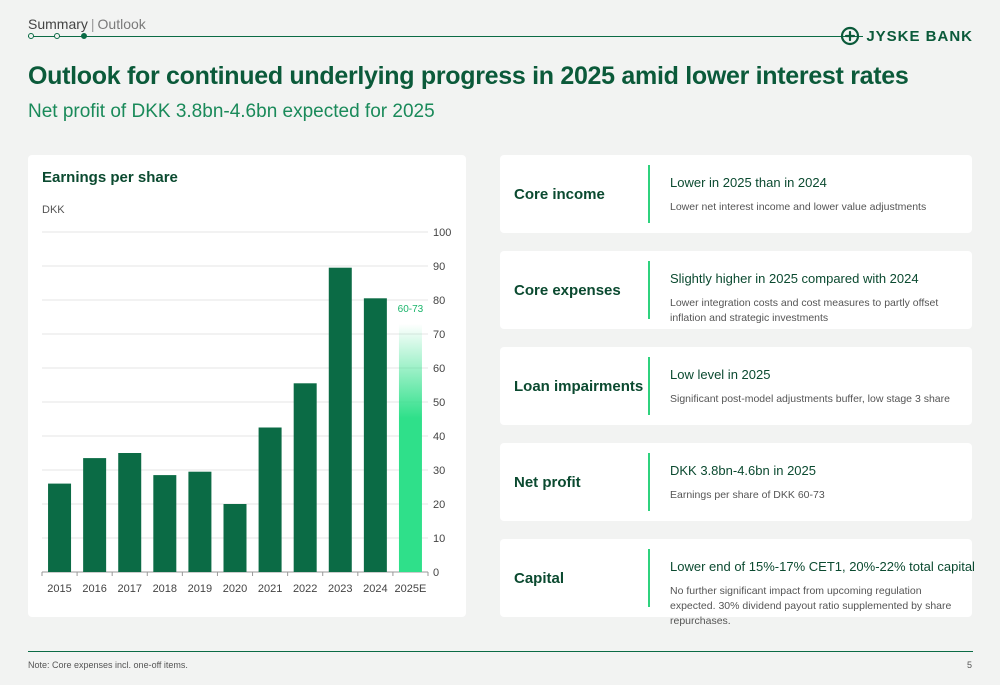 Image resolution: width=1000 pixels, height=685 pixels. What do you see at coordinates (200, 589) in the screenshot?
I see `x-tick-label: 2019` at bounding box center [200, 589].